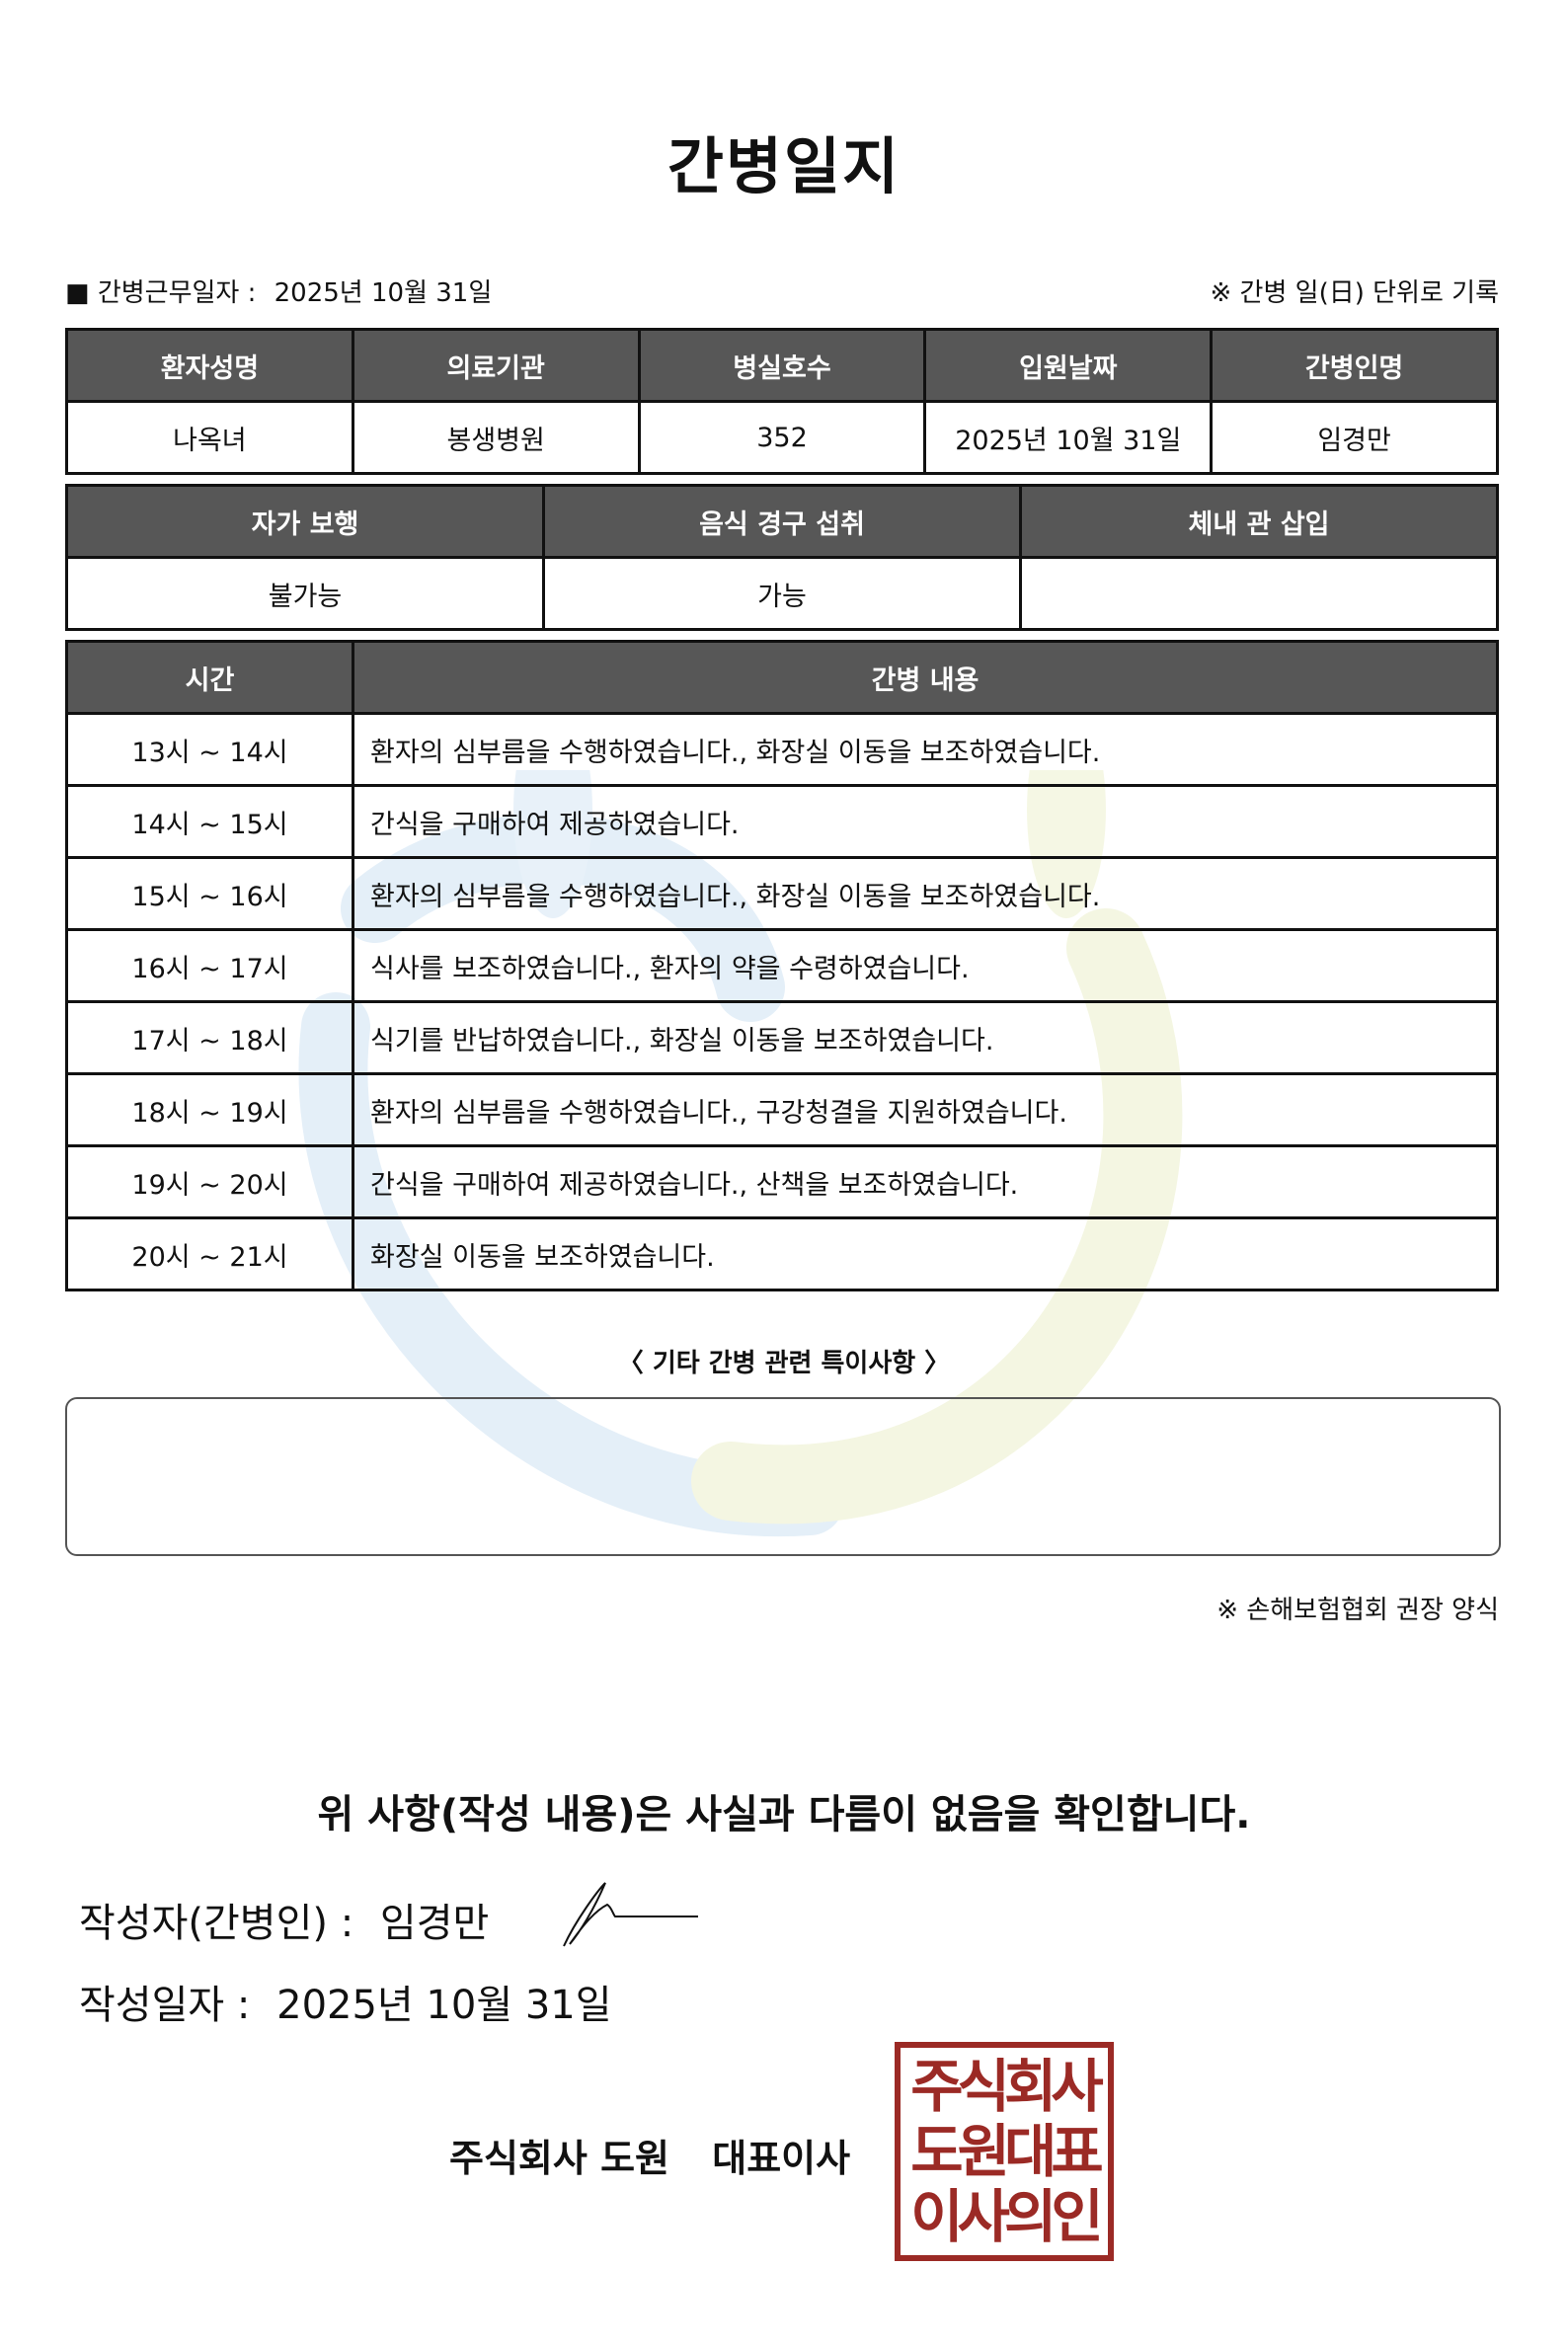 The height and width of the screenshot is (2346, 1568). What do you see at coordinates (781, 2159) in the screenshot?
I see `company-title: 대표이사` at bounding box center [781, 2159].